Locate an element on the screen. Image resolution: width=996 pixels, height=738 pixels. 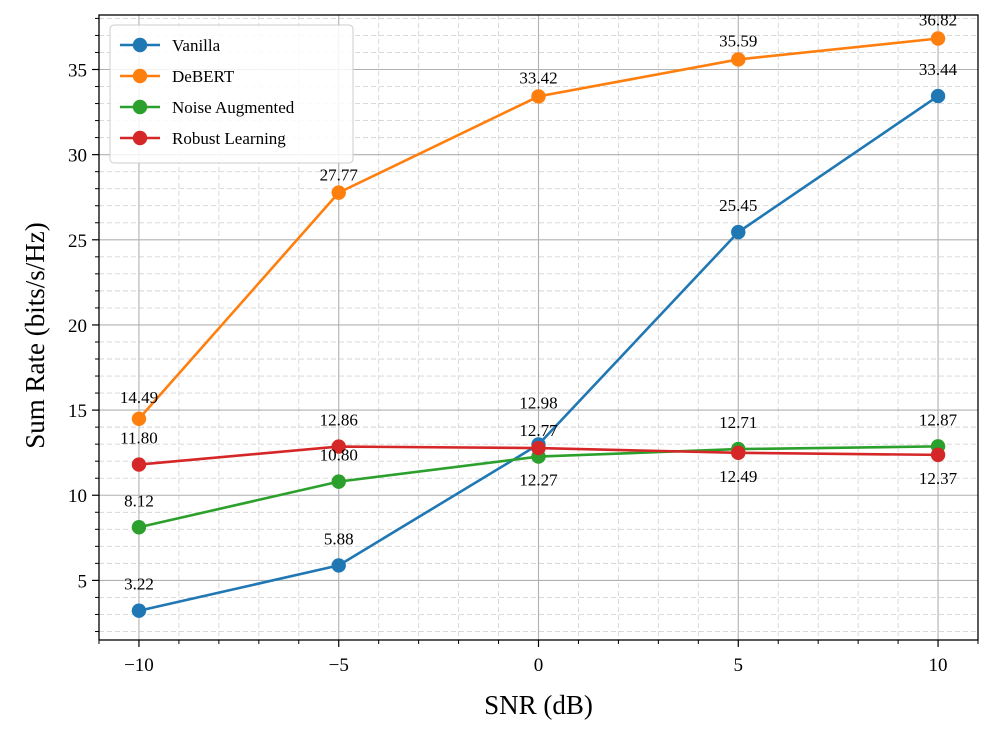
y-tick-label: 5 is located at coordinates (83, 581).